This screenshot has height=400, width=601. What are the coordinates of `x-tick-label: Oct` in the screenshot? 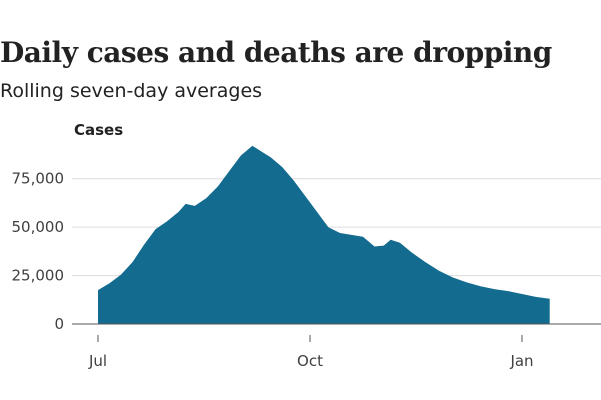 It's located at (310, 361).